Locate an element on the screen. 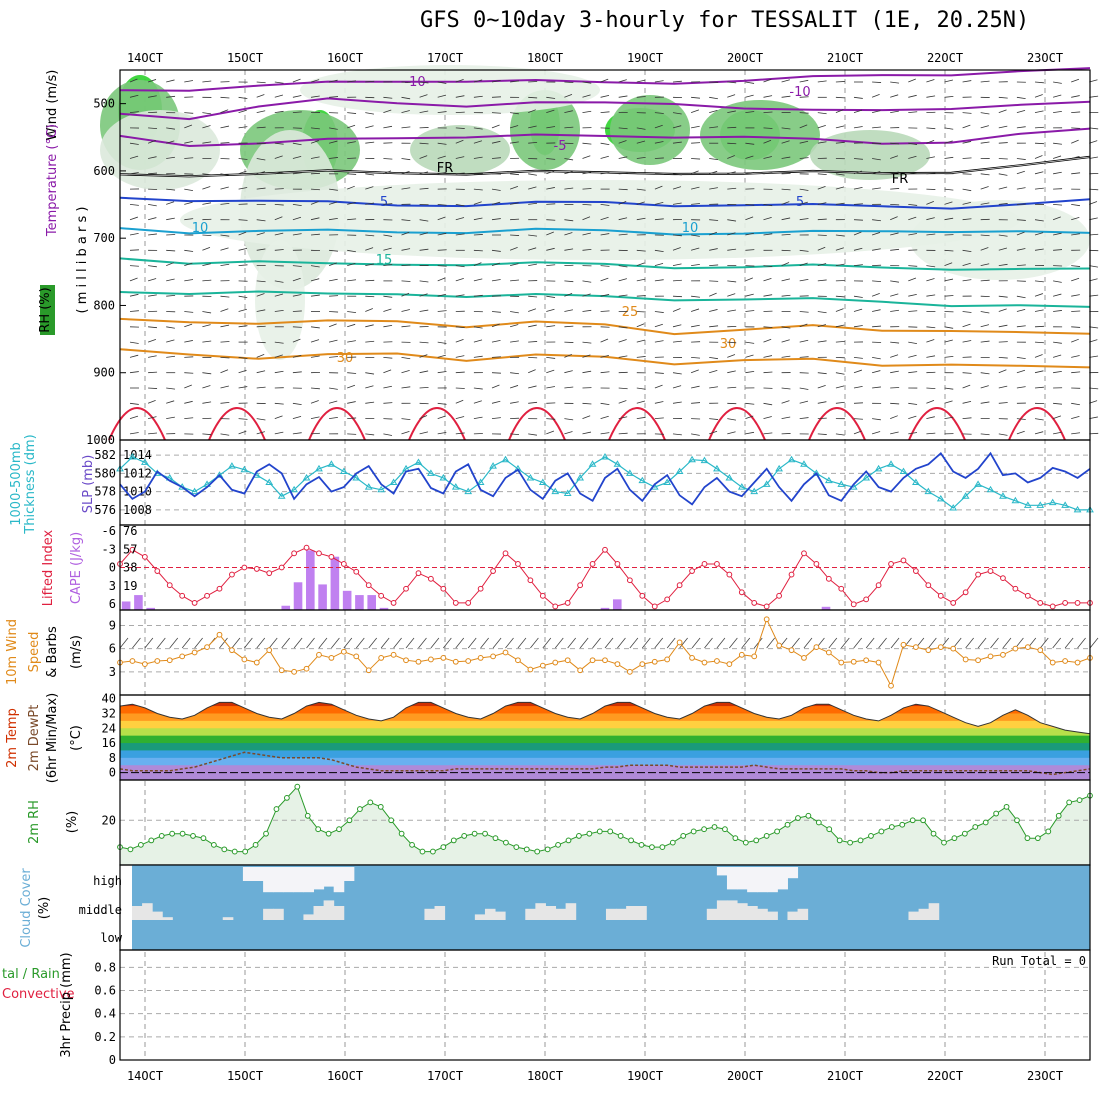  cloud-tick: low is located at coordinates (111, 938).